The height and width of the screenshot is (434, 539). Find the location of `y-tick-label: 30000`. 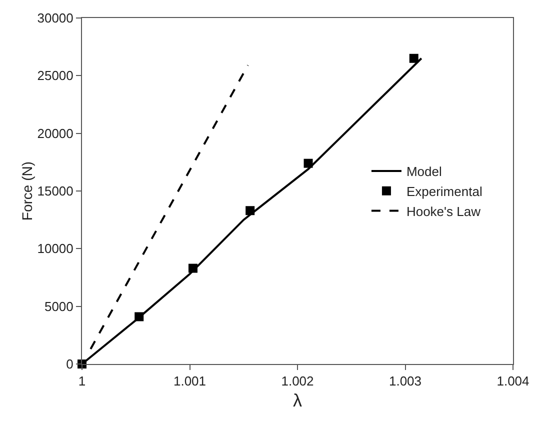

y-tick-label: 30000 is located at coordinates (55, 18).